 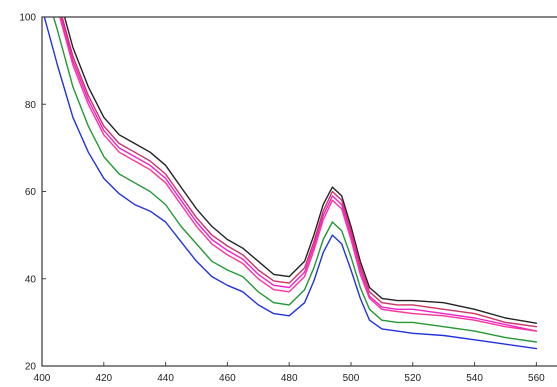 What do you see at coordinates (536, 378) in the screenshot?
I see `x-tick-label: 560` at bounding box center [536, 378].